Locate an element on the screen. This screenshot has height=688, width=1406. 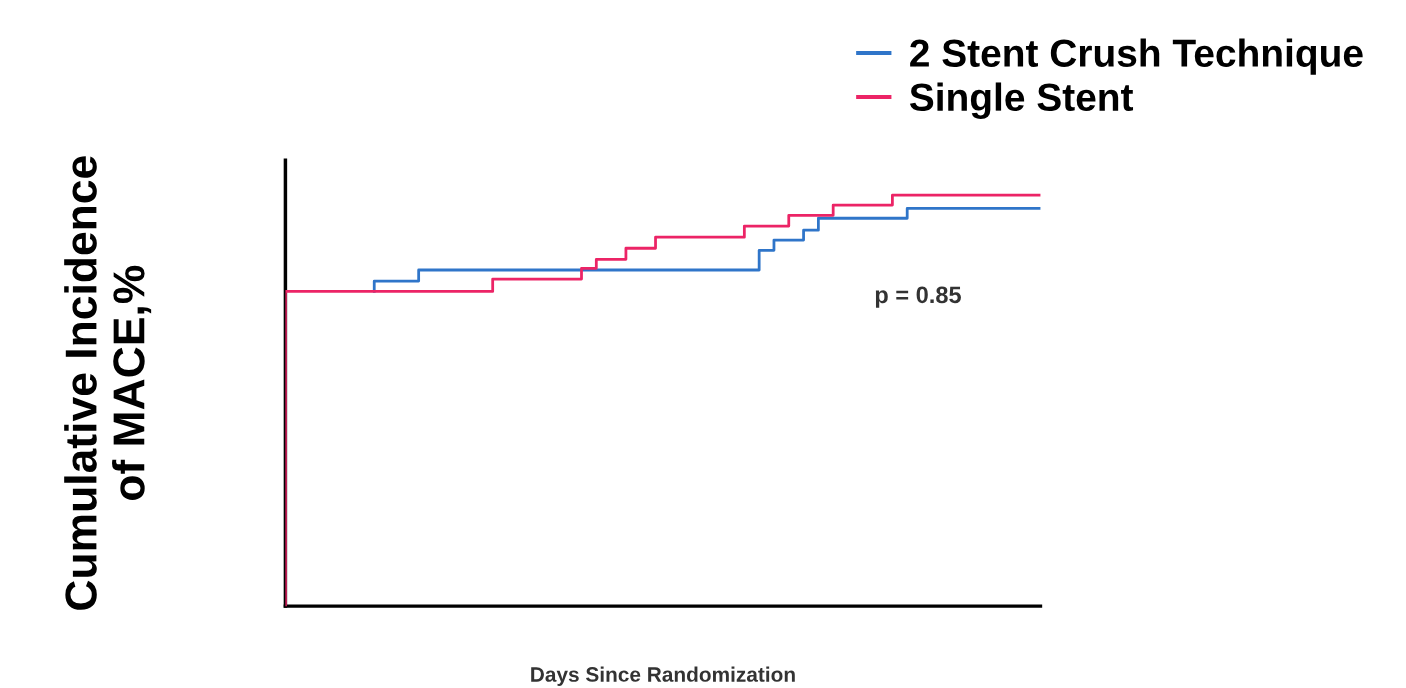
y-axis-title: Cumulative Incidence of MACE,% is located at coordinates (108, 383).